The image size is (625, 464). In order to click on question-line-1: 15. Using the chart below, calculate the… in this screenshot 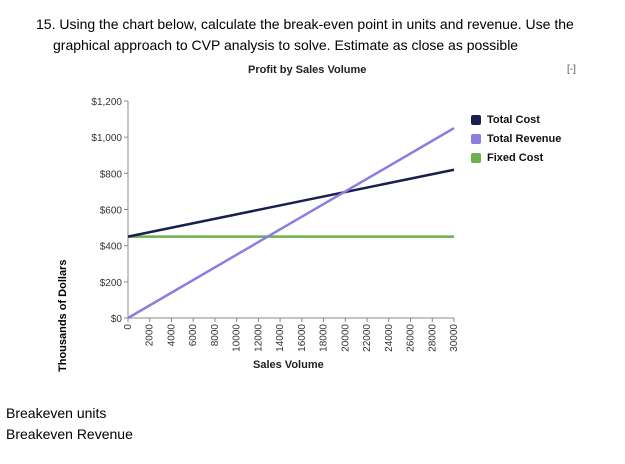, I will do `click(305, 24)`.